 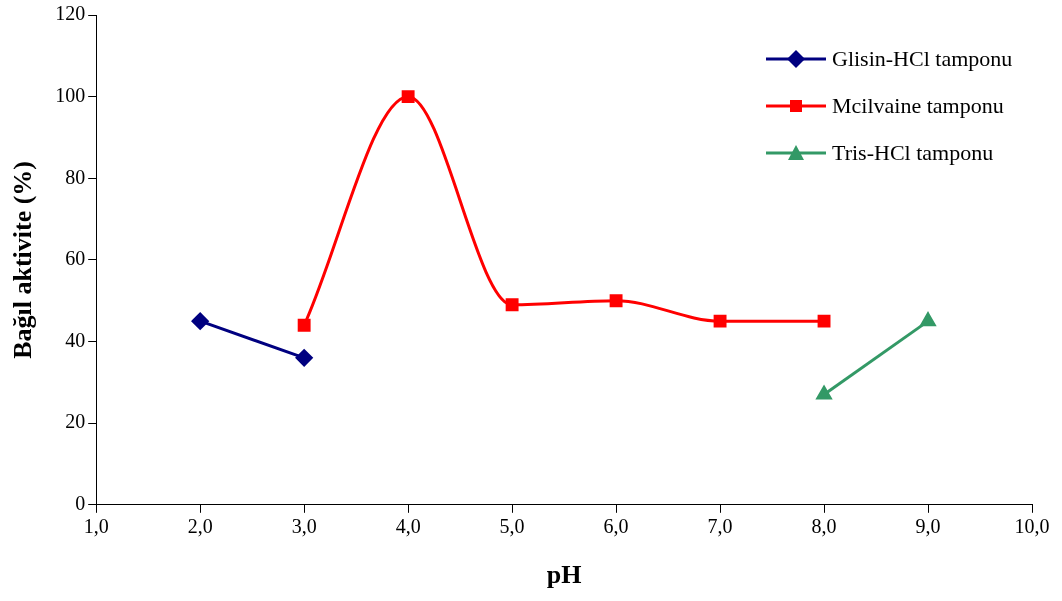 What do you see at coordinates (913, 153) in the screenshot?
I see `legend-label: Tris-HCl tamponu` at bounding box center [913, 153].